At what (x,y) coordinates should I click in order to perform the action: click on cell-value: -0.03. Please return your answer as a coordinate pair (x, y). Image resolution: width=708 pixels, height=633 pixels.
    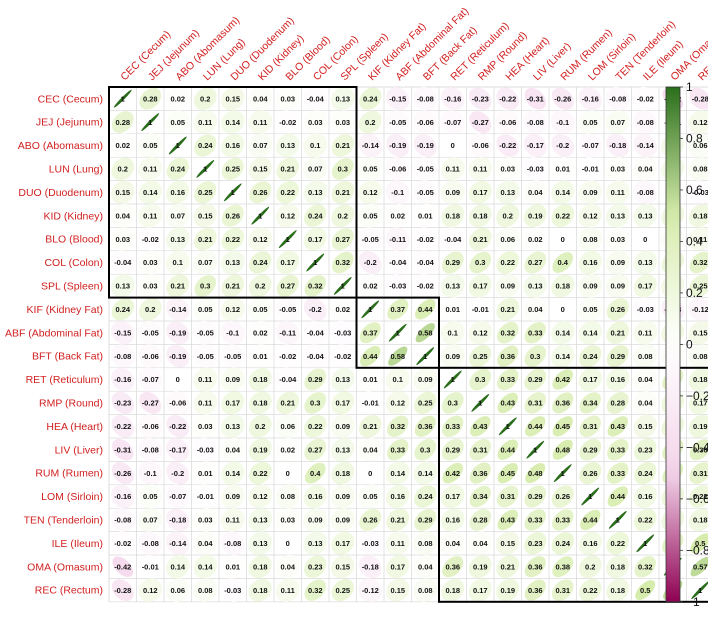
    Looking at the image, I should click on (397, 286).